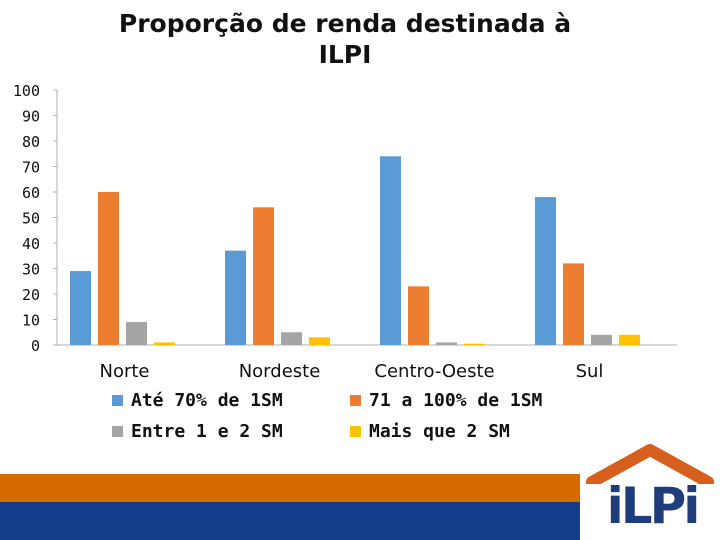 Image resolution: width=720 pixels, height=540 pixels. What do you see at coordinates (31, 193) in the screenshot?
I see `y-tick-label: 60` at bounding box center [31, 193].